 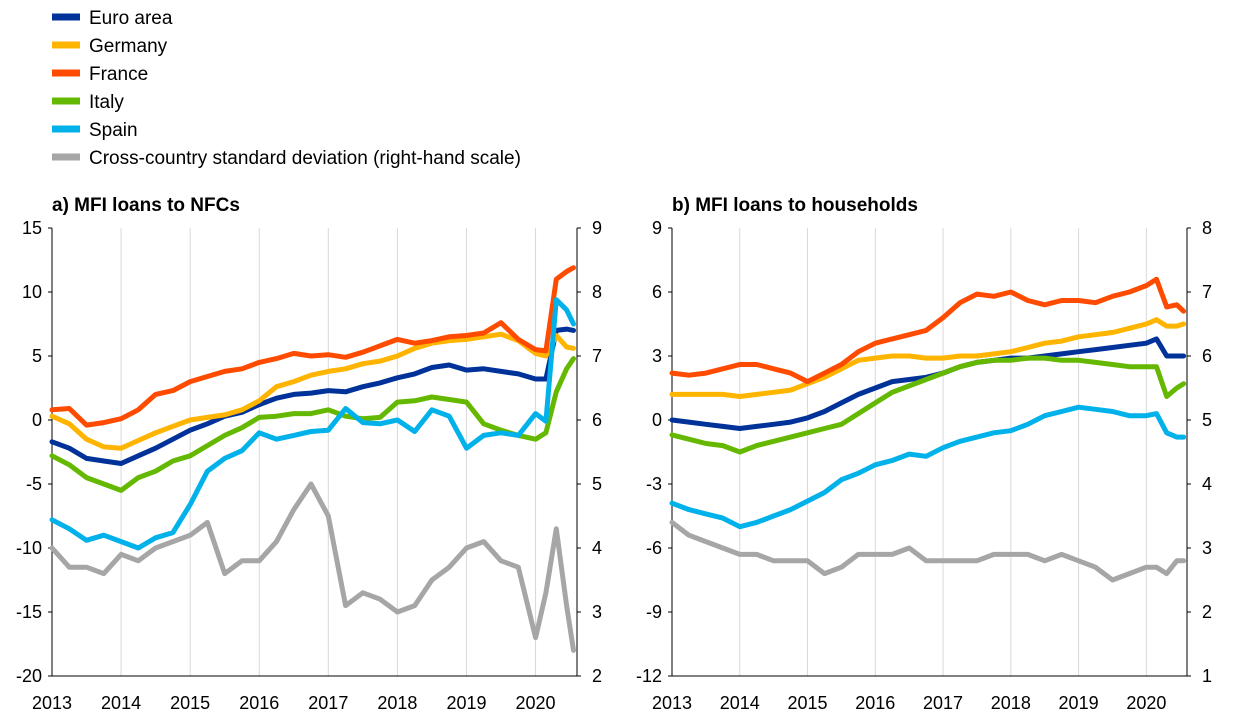 What do you see at coordinates (657, 228) in the screenshot?
I see `tick-label-left: 9` at bounding box center [657, 228].